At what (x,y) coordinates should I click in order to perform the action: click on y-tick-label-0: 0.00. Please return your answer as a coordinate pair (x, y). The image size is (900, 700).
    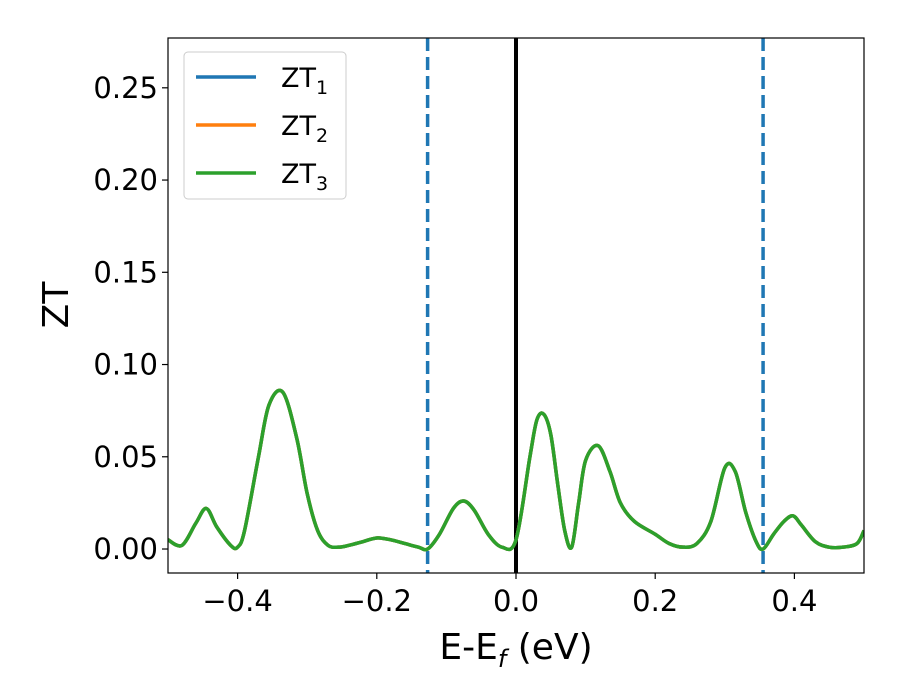
    Looking at the image, I should click on (125, 549).